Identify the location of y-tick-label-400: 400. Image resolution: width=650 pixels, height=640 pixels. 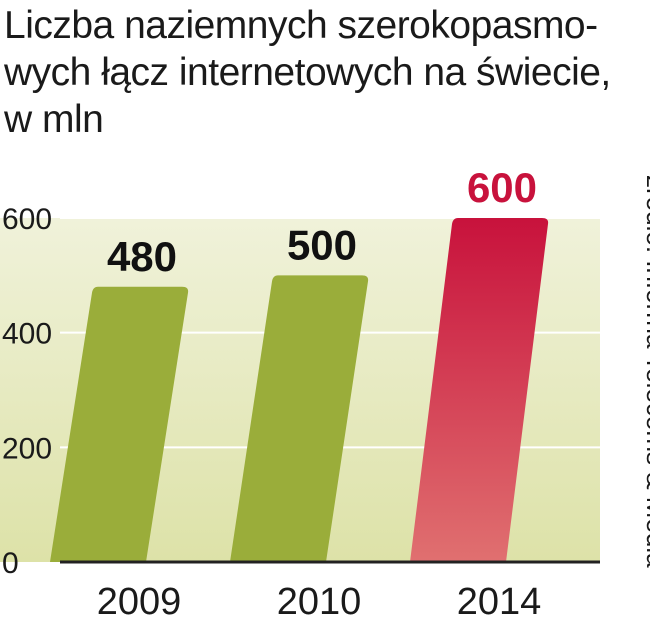
(27, 334).